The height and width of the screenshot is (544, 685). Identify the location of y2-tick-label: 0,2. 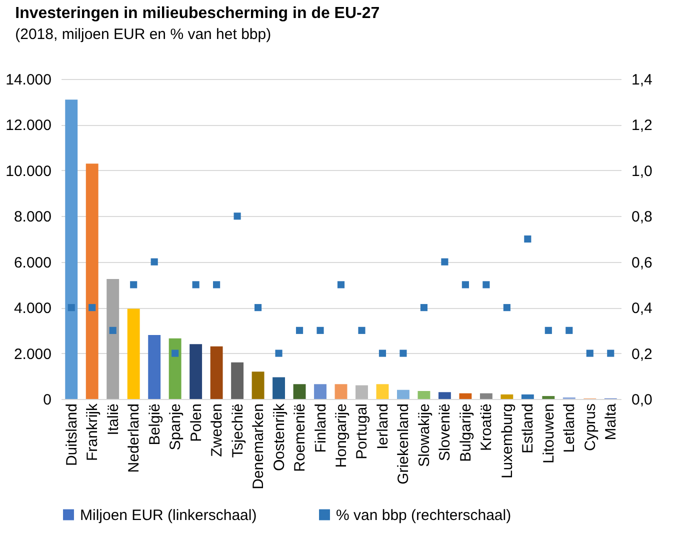
(642, 354).